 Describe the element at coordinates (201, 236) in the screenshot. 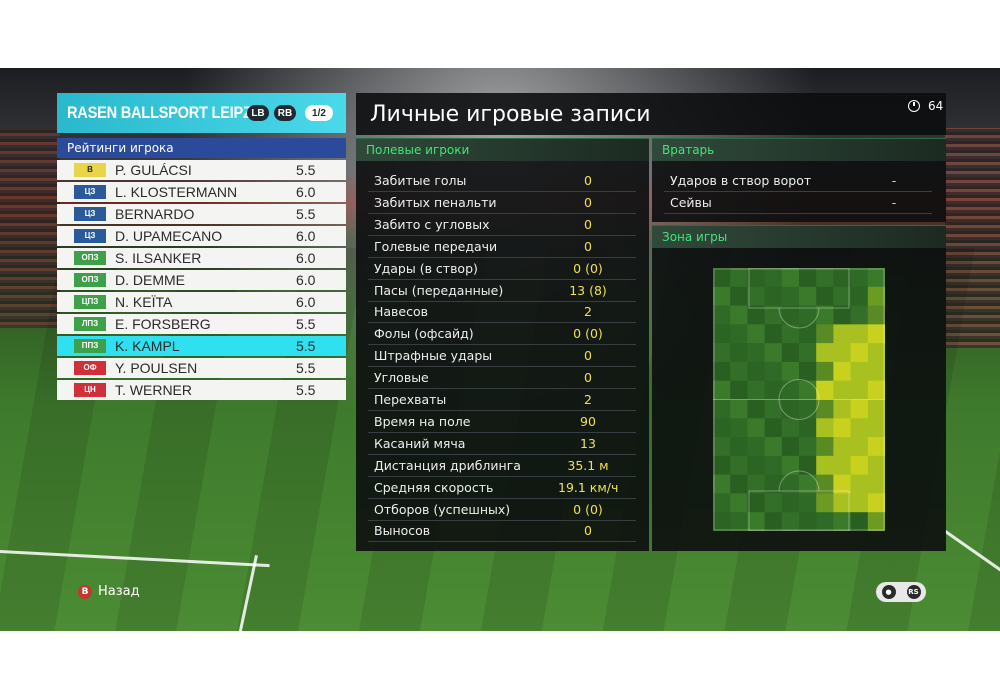

I see `player-row: ЦЗ D. UPAMECANO 6.0` at that location.